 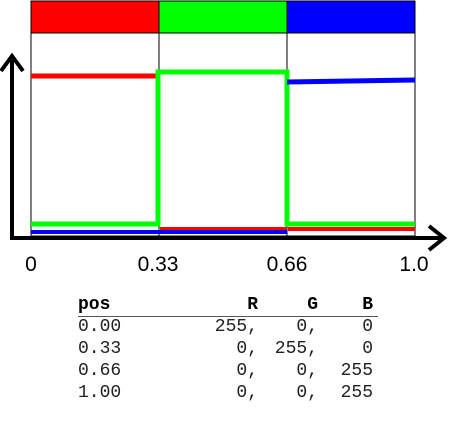 What do you see at coordinates (94, 305) in the screenshot?
I see `header-pos: pos` at bounding box center [94, 305].